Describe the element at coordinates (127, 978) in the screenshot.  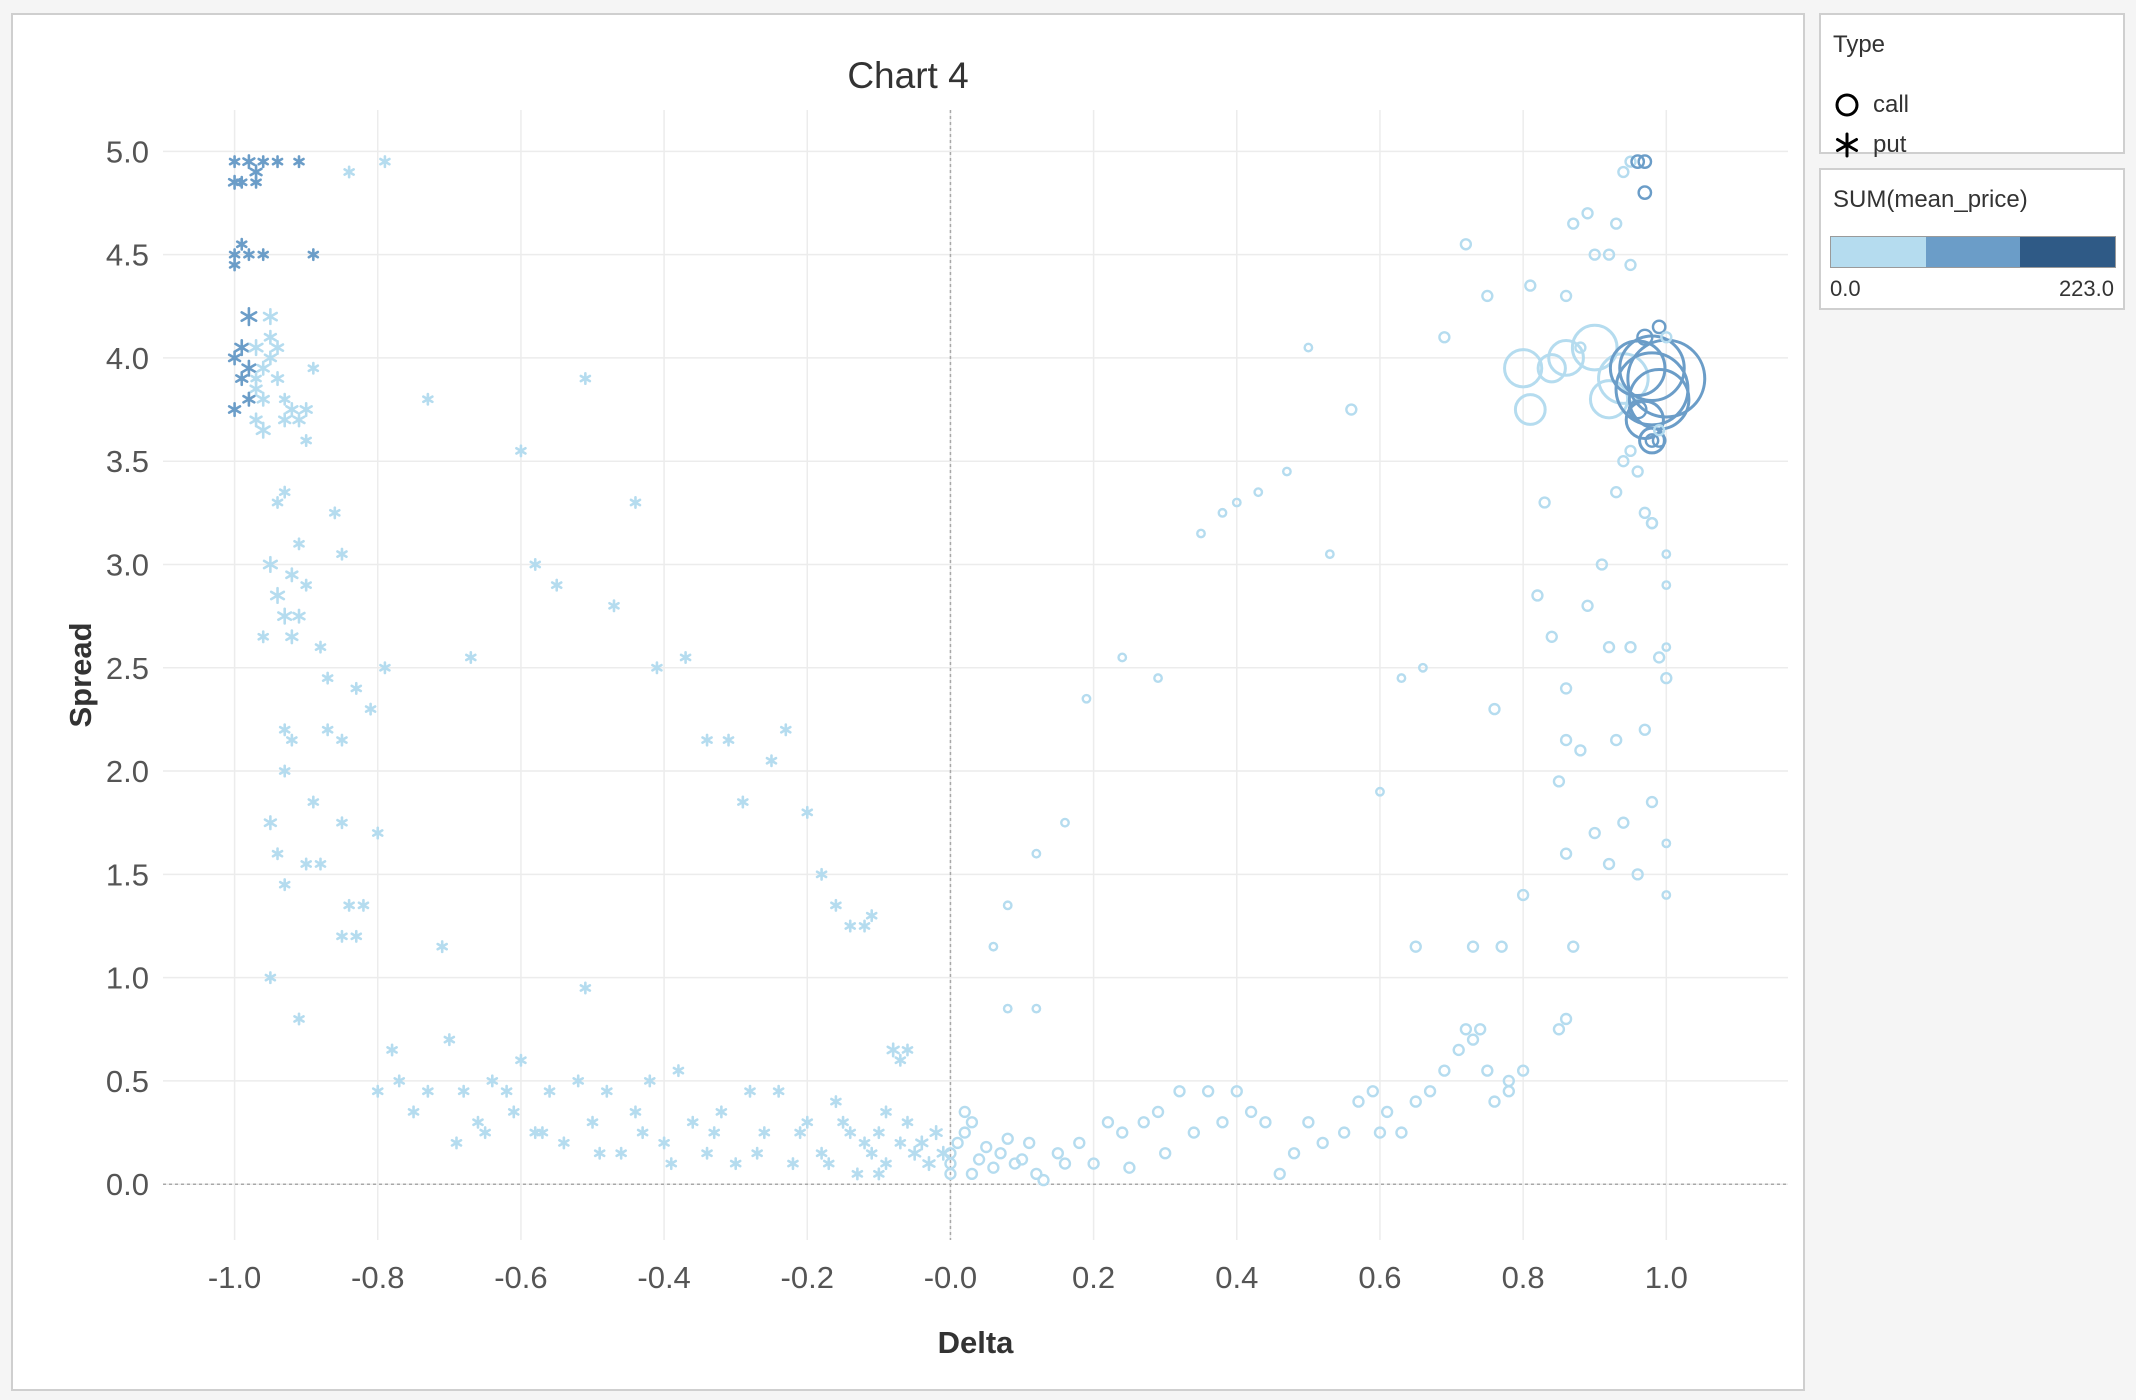
I see `y-tick-label: 1.0` at that location.